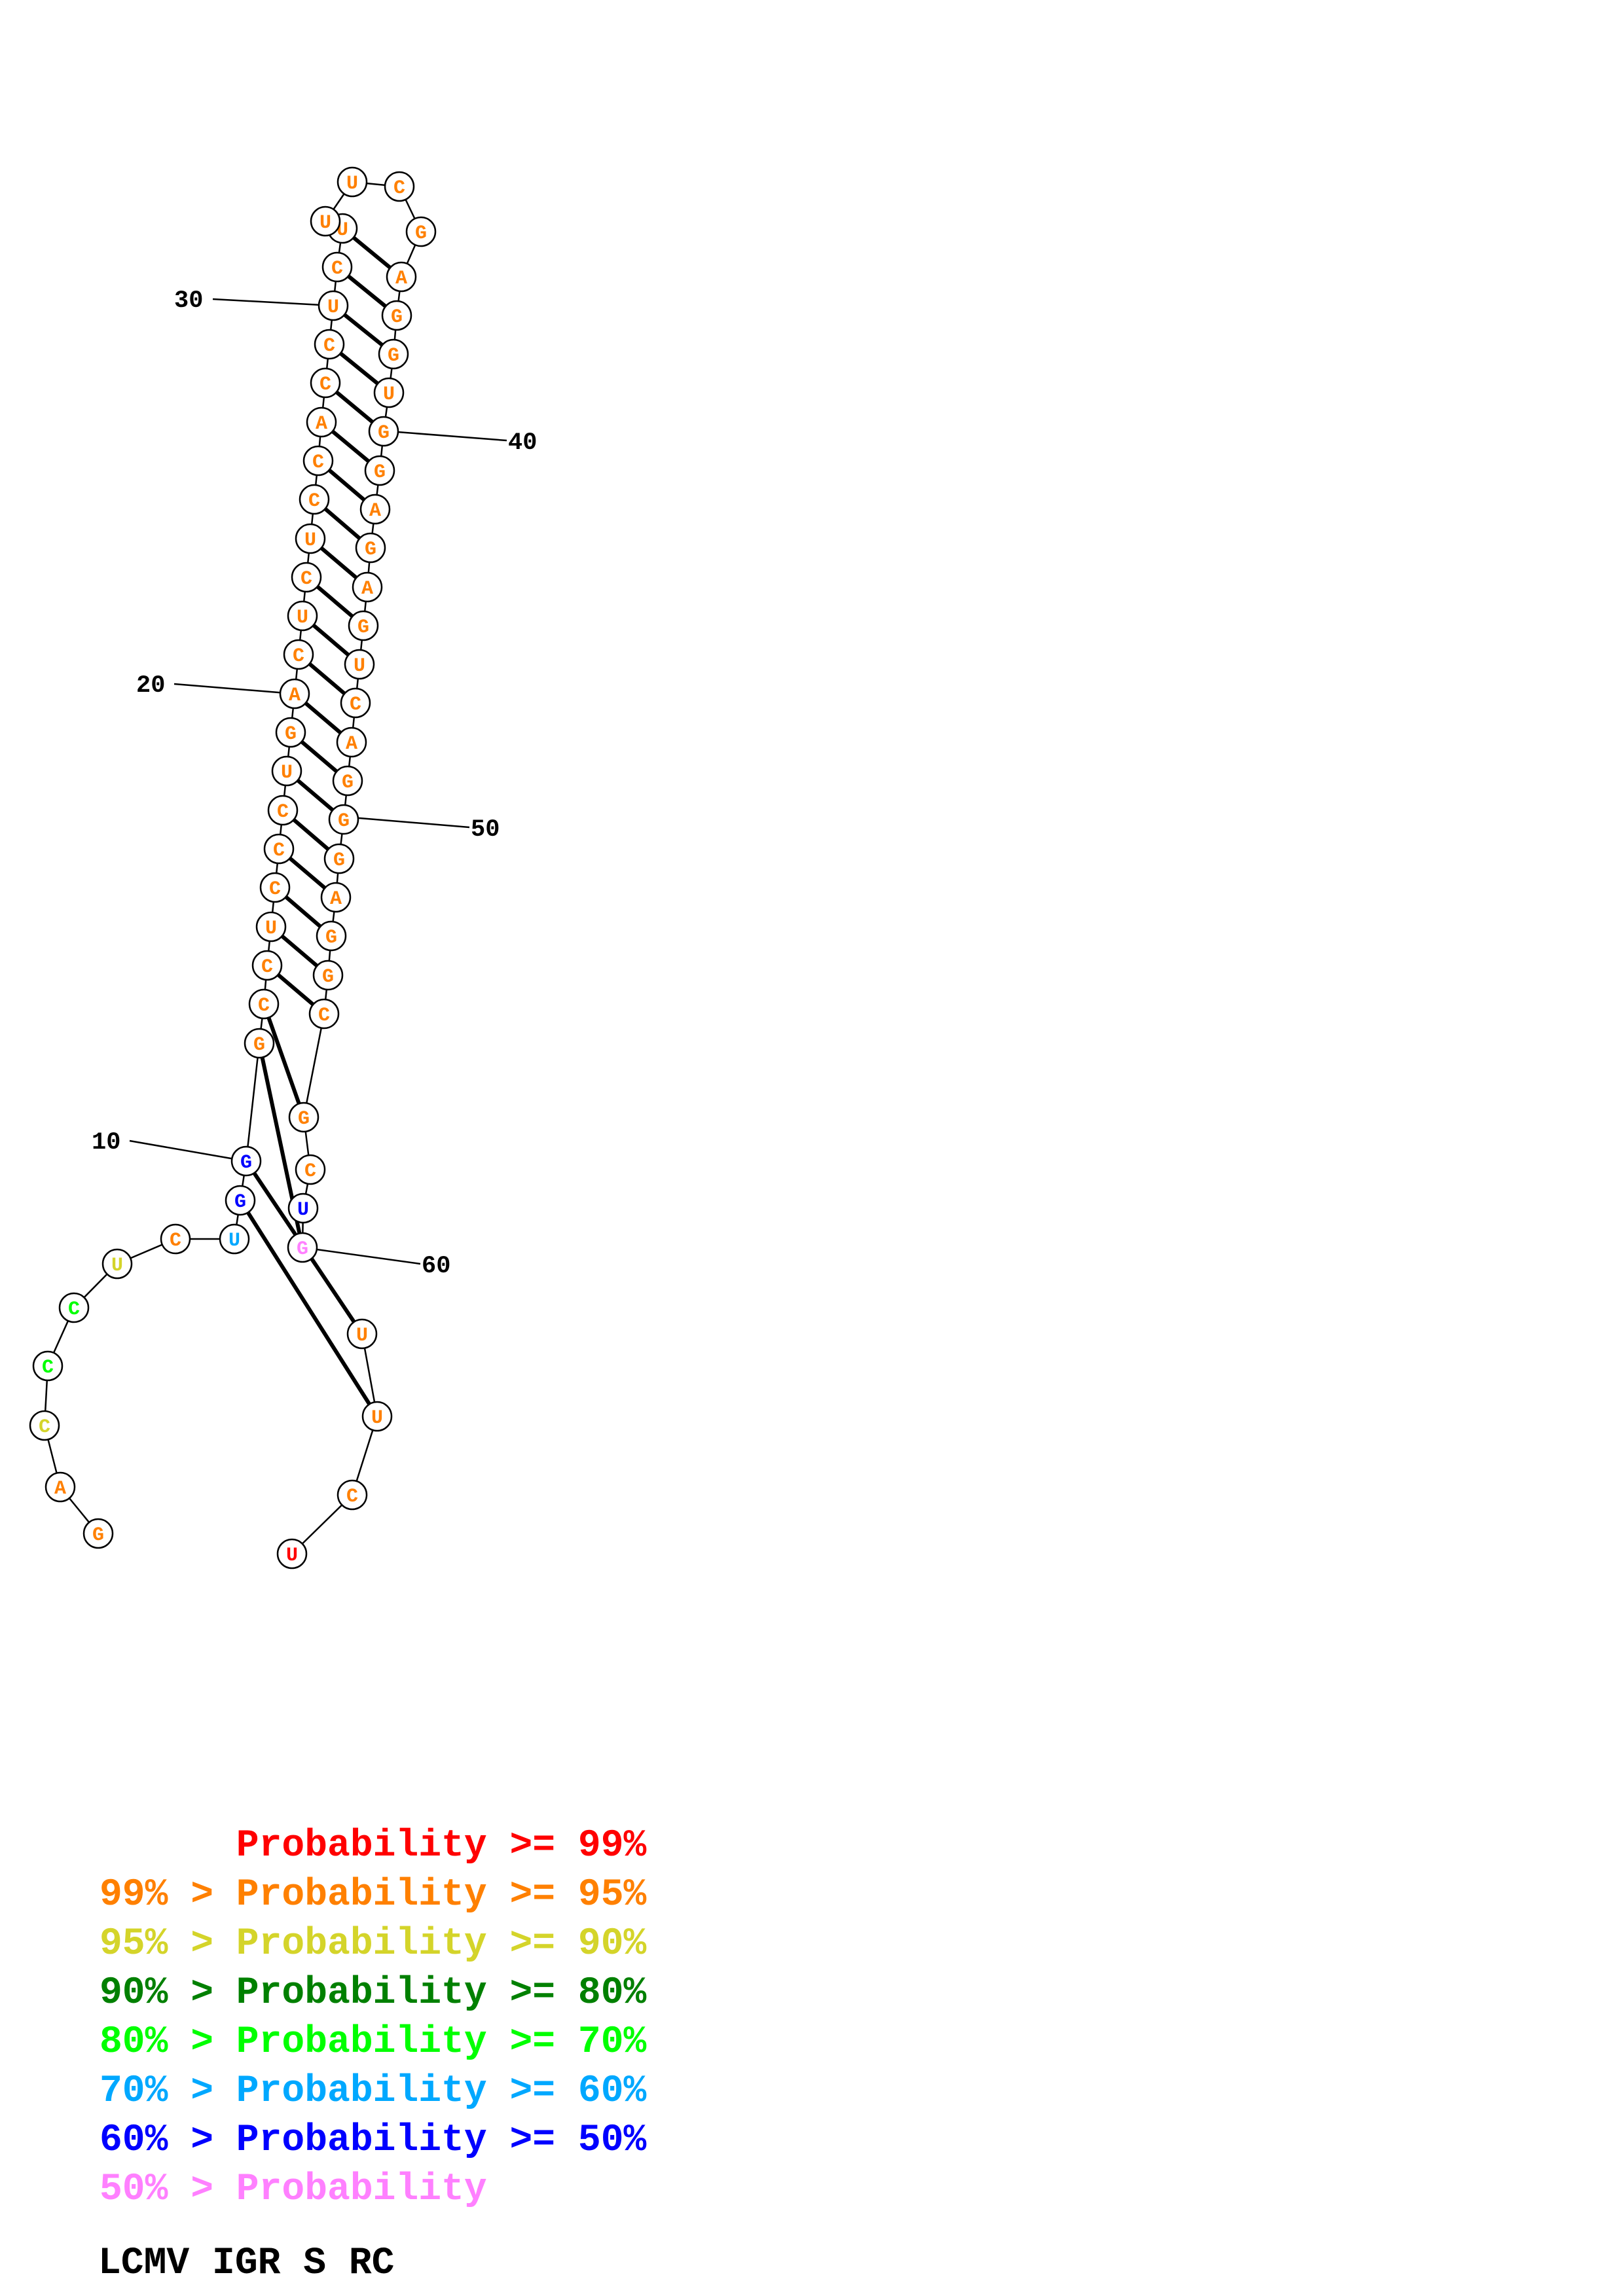 The image size is (1623, 2296). I want to click on nucleotide-17: C, so click(283, 810).